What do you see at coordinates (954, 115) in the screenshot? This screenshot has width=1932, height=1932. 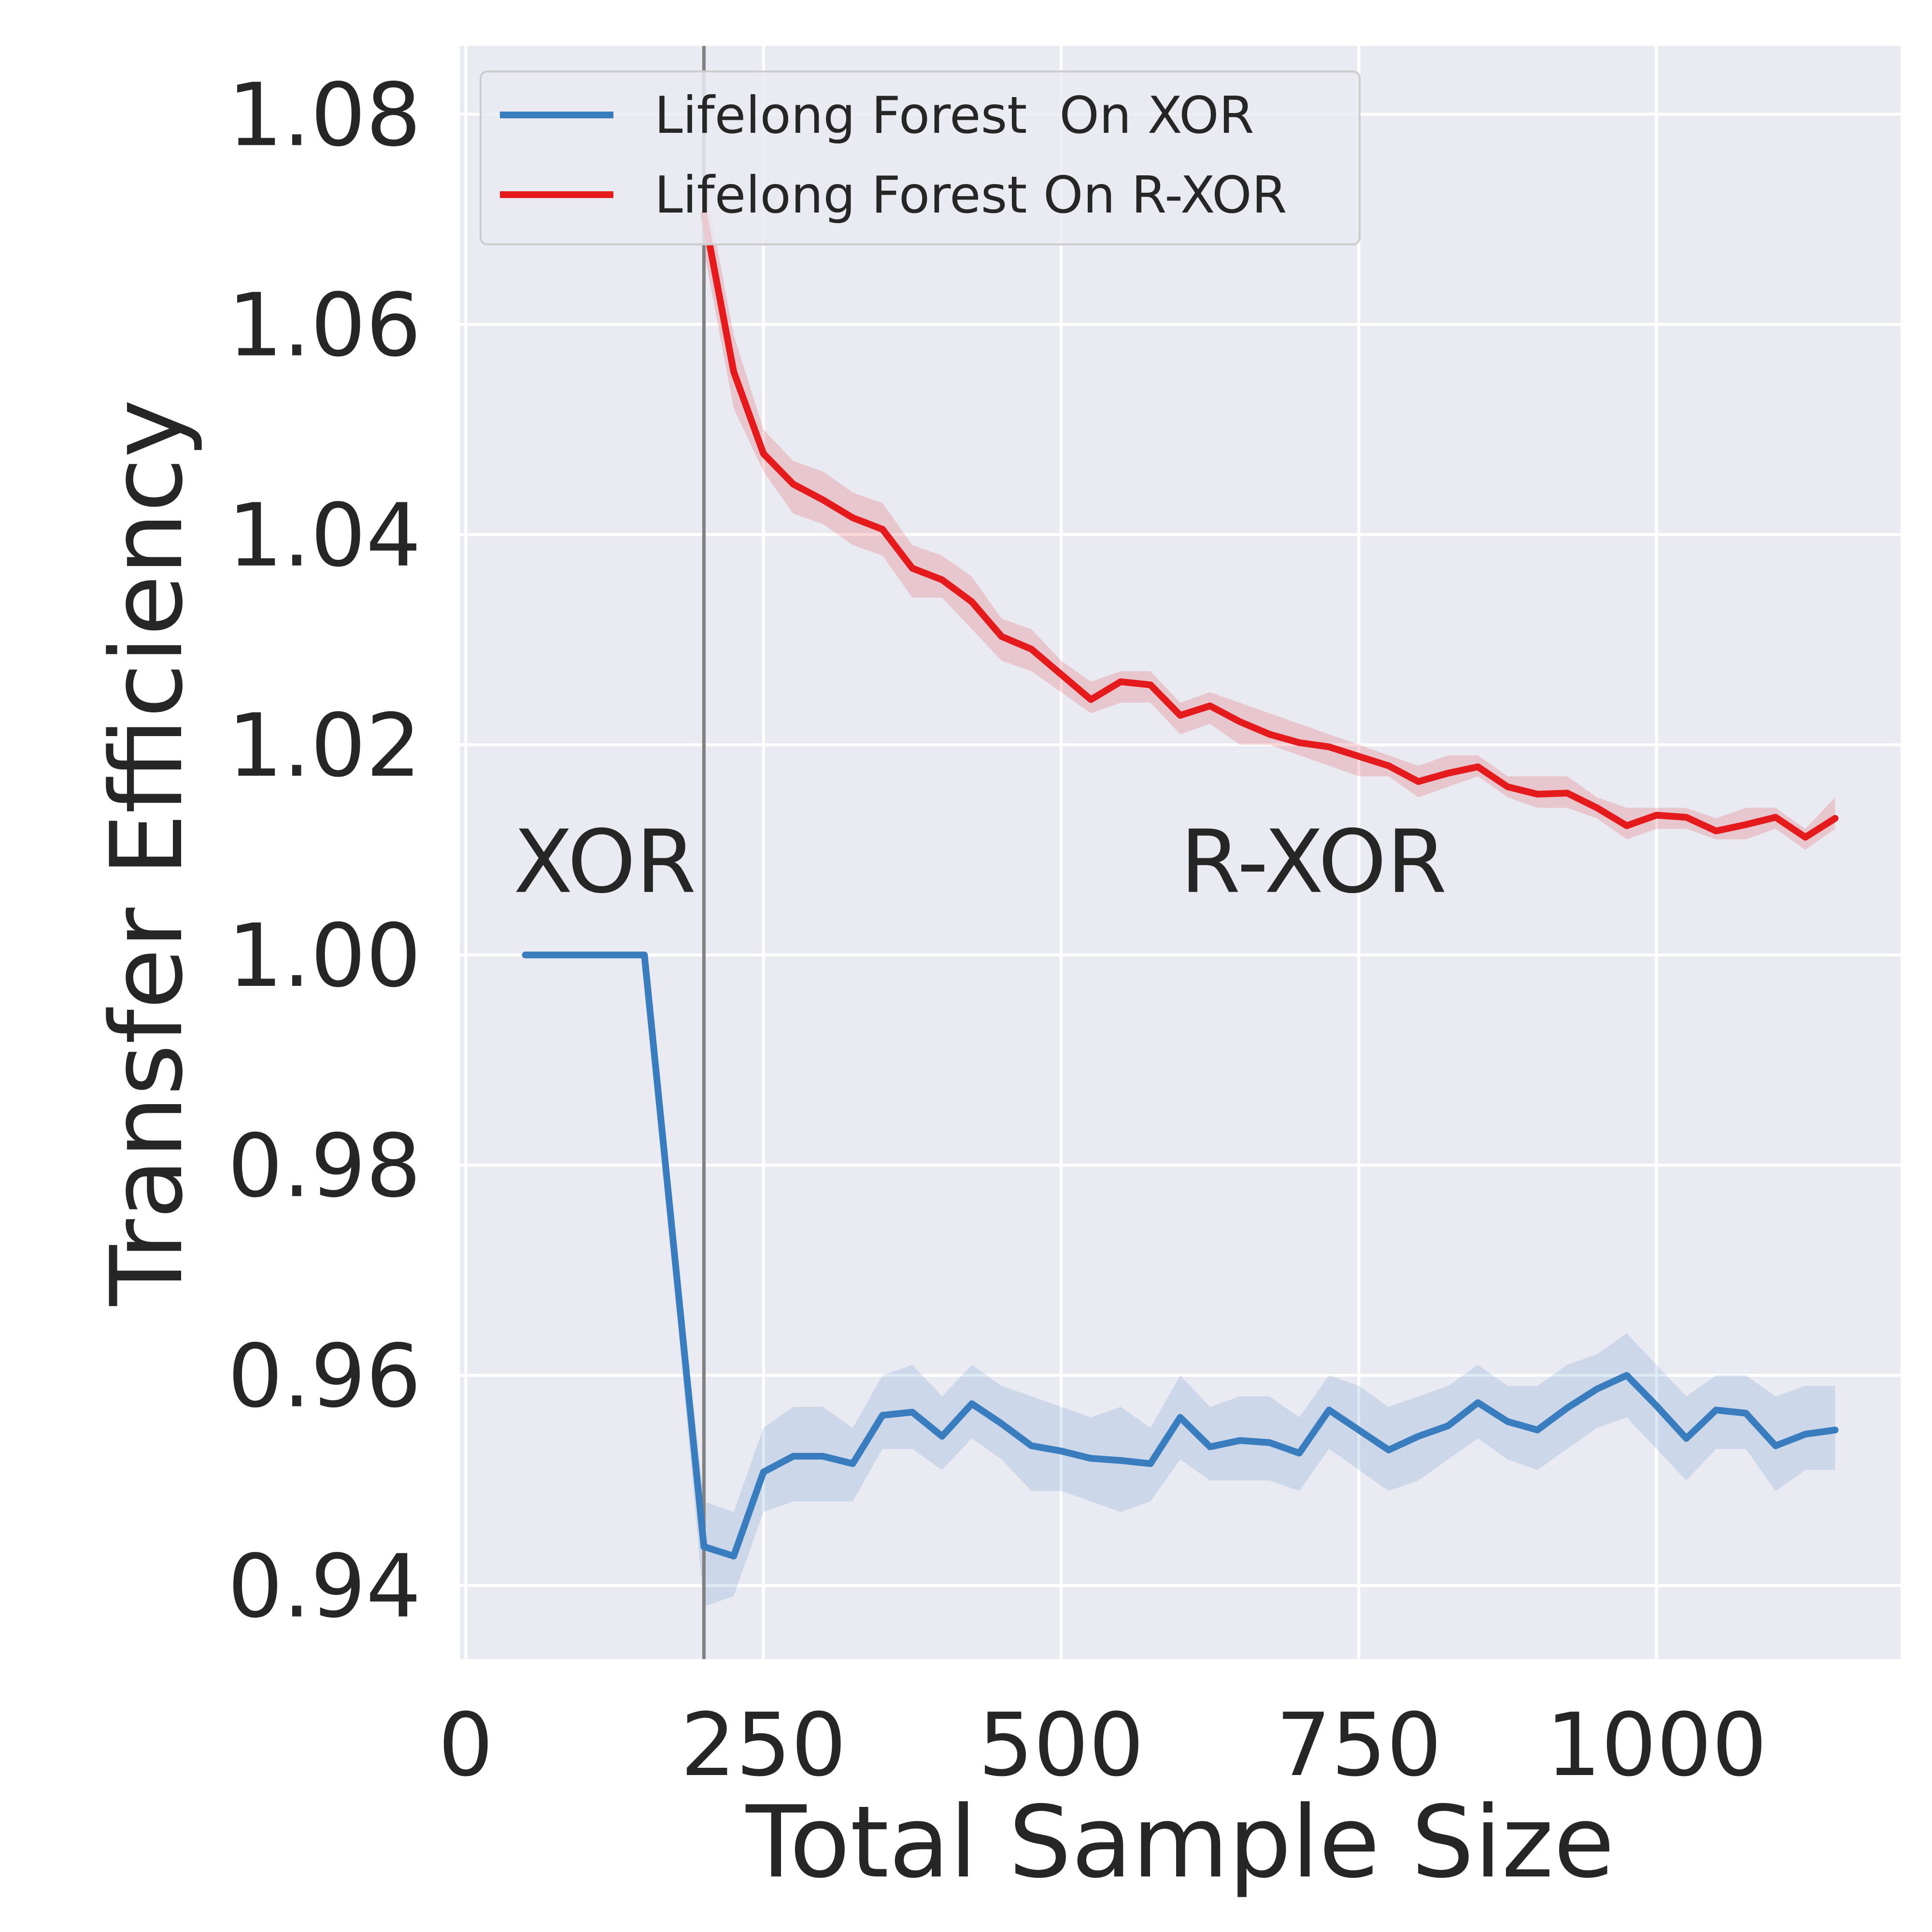 I see `legend-label-xor: Lifelong Forest On XOR` at bounding box center [954, 115].